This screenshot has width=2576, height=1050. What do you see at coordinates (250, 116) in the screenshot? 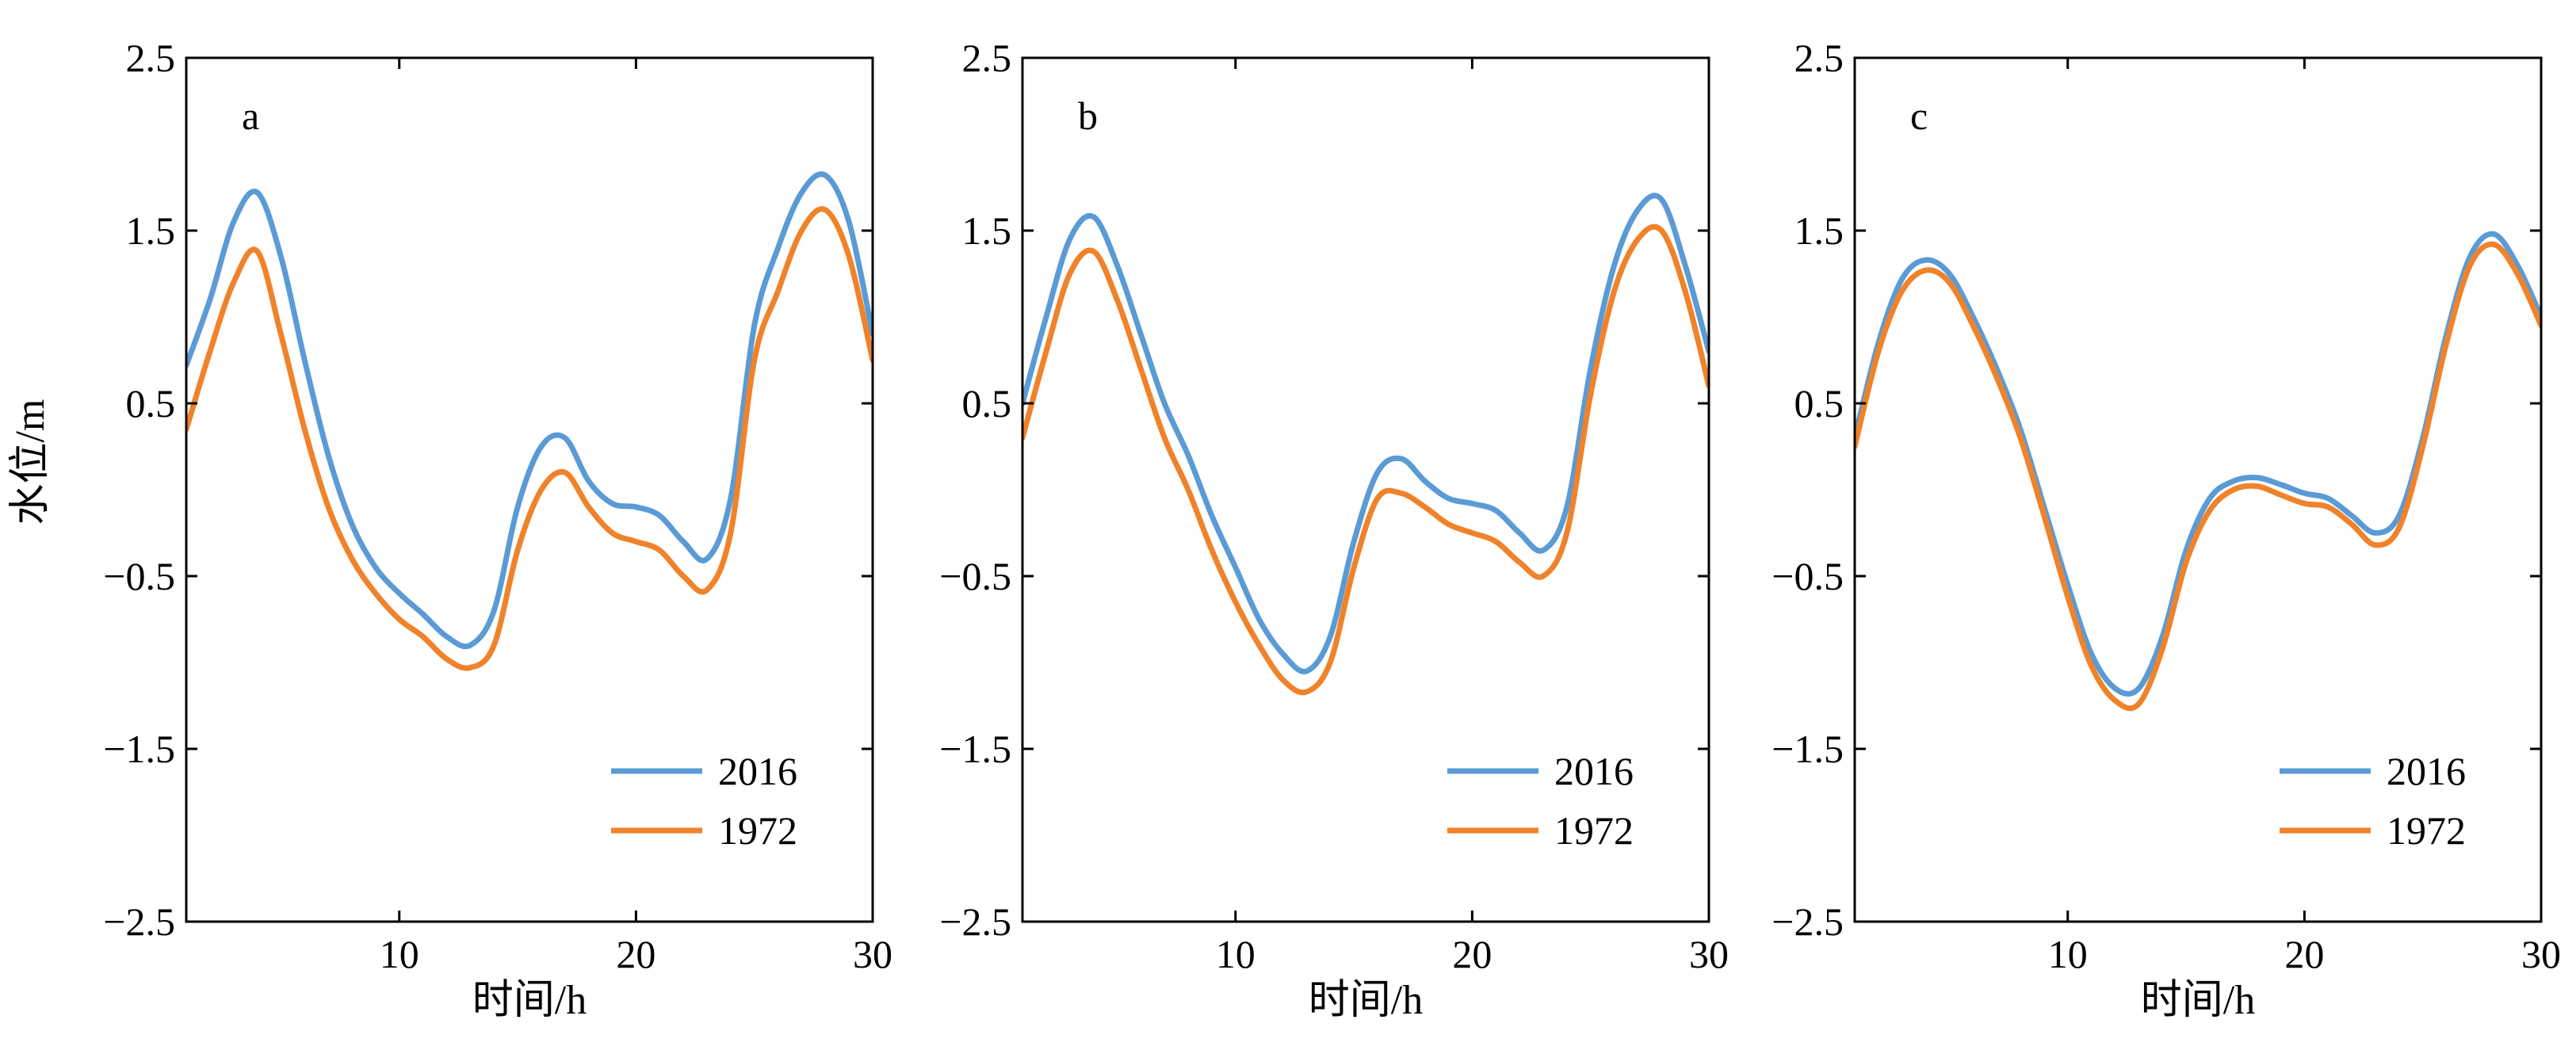
I see `panel-label: a` at bounding box center [250, 116].